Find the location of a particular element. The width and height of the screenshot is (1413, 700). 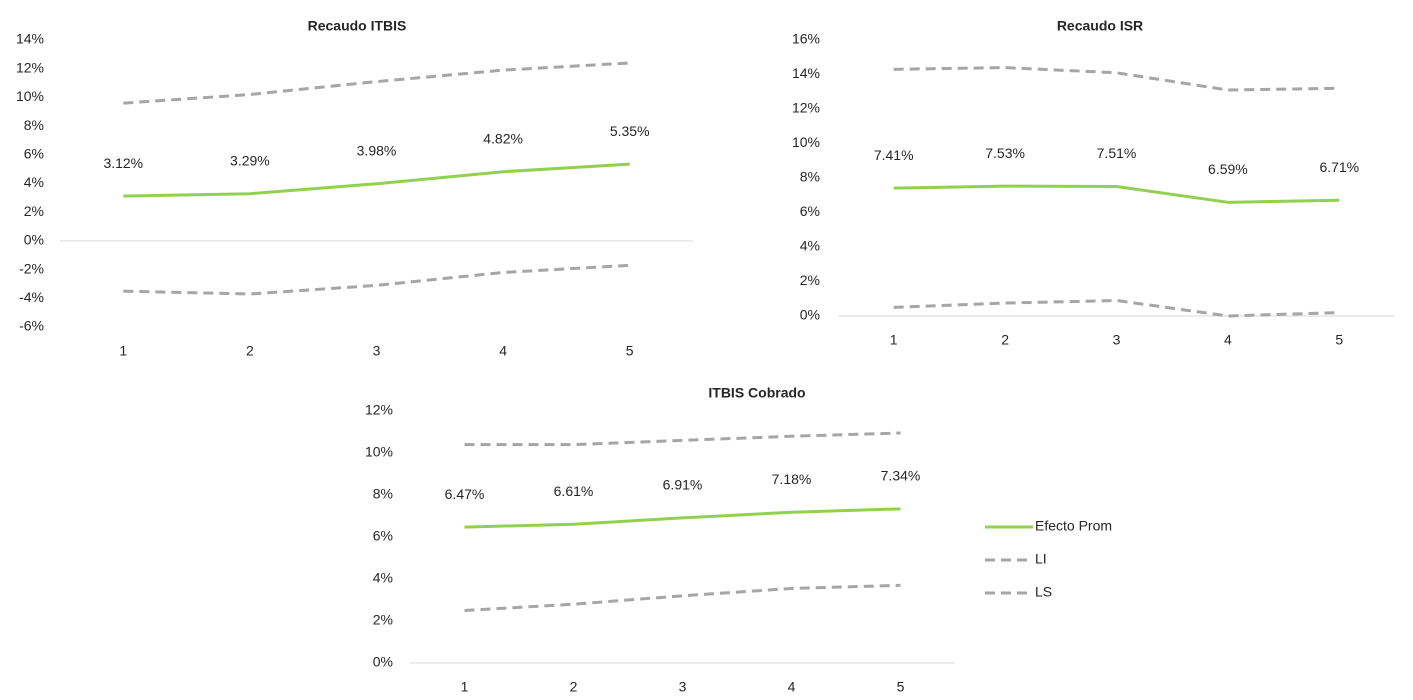

legend-label: Efecto Prom is located at coordinates (1073, 526).